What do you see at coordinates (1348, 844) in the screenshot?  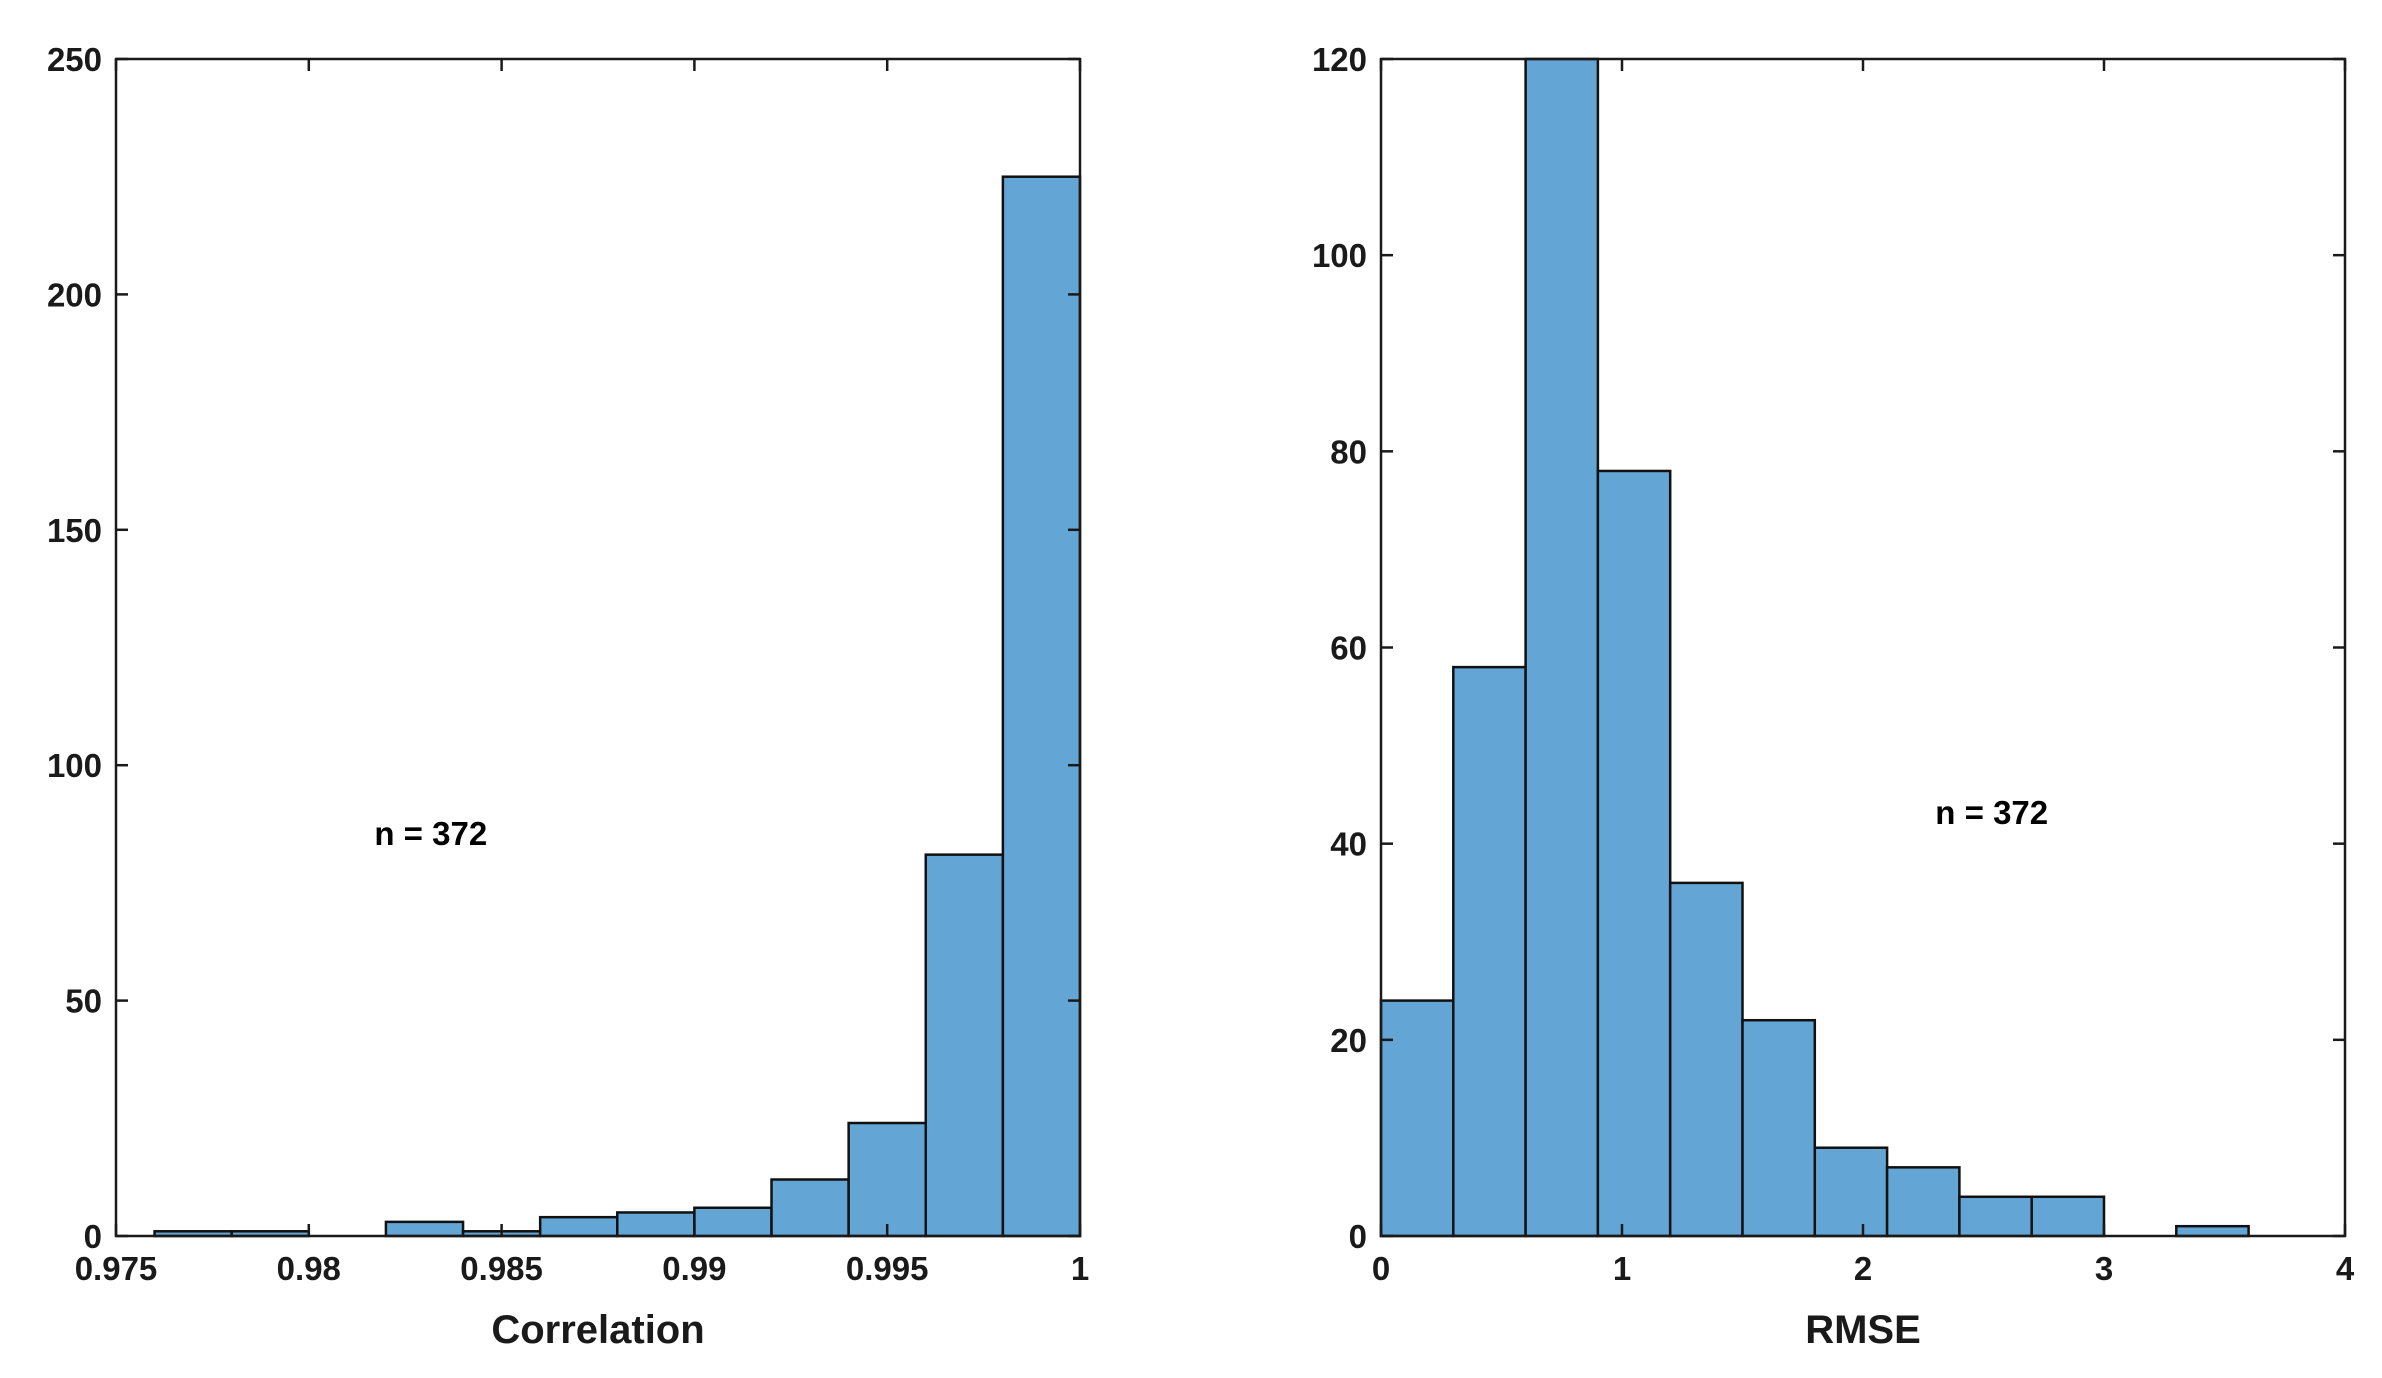 I see `rmse-ytick-label: 40` at bounding box center [1348, 844].